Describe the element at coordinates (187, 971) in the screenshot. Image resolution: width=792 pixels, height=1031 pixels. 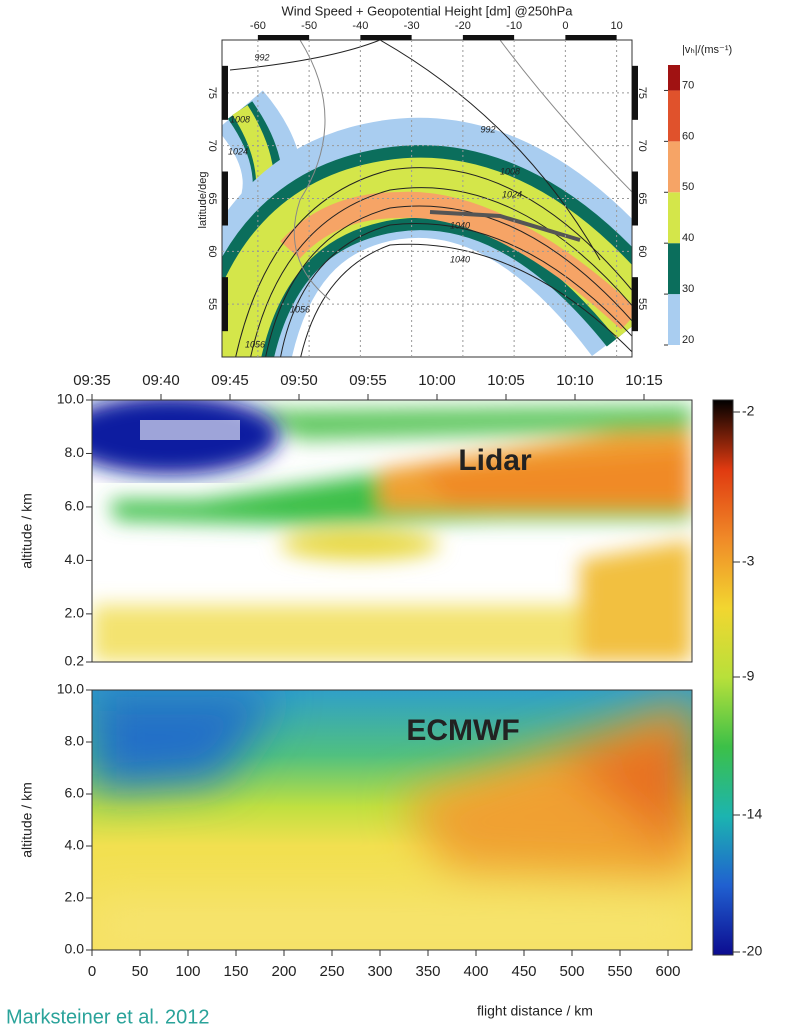
I see `x-tick-label: 100` at that location.